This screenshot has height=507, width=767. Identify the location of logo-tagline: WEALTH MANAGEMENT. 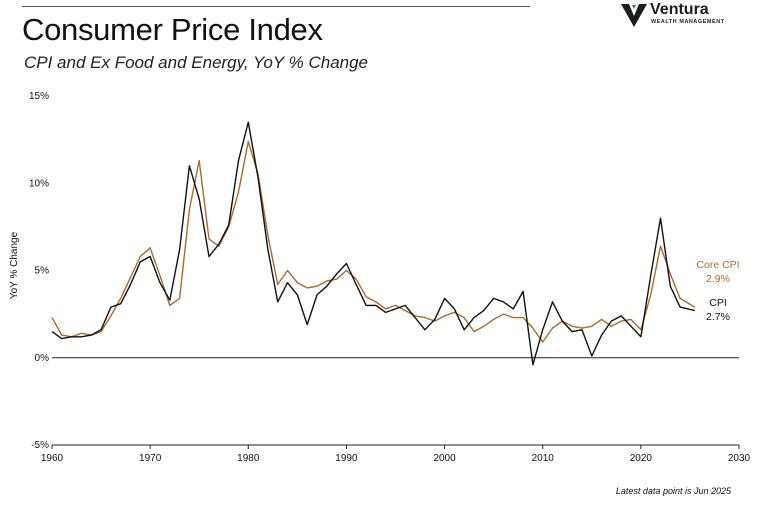
(688, 22).